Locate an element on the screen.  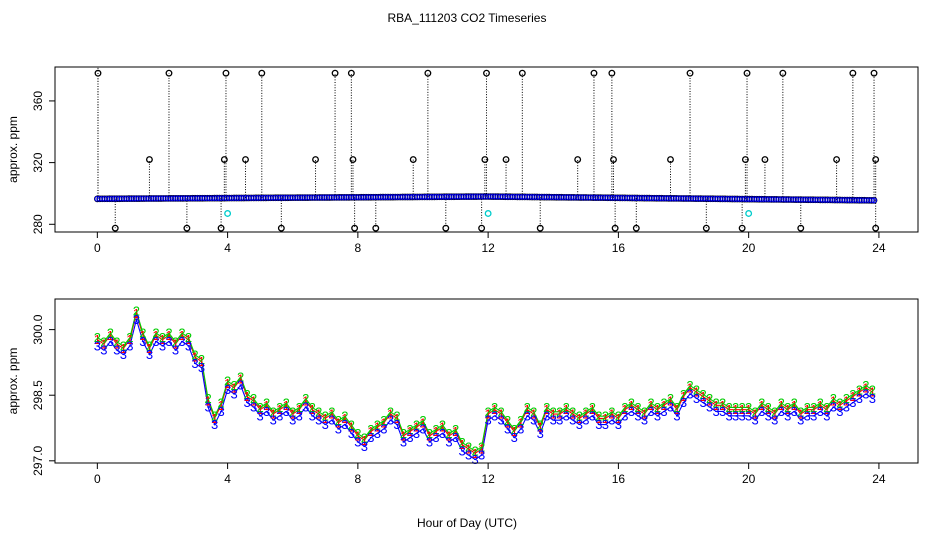
panel-bottom-ylabel: approx. ppm is located at coordinates (13, 381).